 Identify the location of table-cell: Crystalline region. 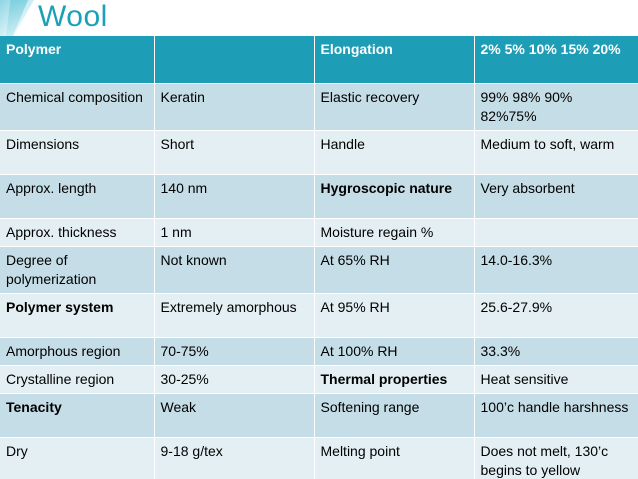
(77, 379).